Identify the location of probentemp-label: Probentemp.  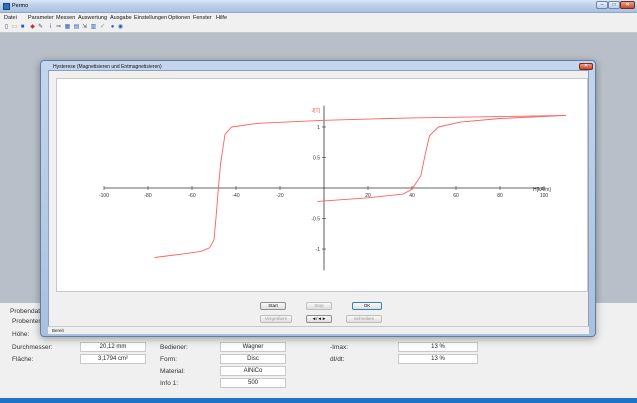
(30, 321).